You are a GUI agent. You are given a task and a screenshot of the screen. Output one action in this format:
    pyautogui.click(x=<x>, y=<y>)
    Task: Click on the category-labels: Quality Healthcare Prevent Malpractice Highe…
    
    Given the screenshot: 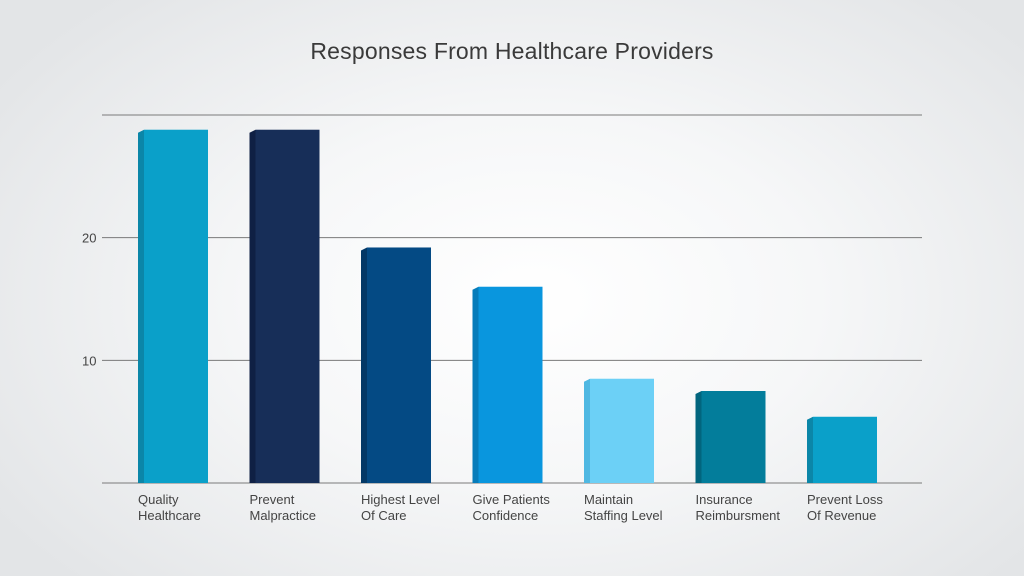 What is the action you would take?
    pyautogui.click(x=510, y=507)
    